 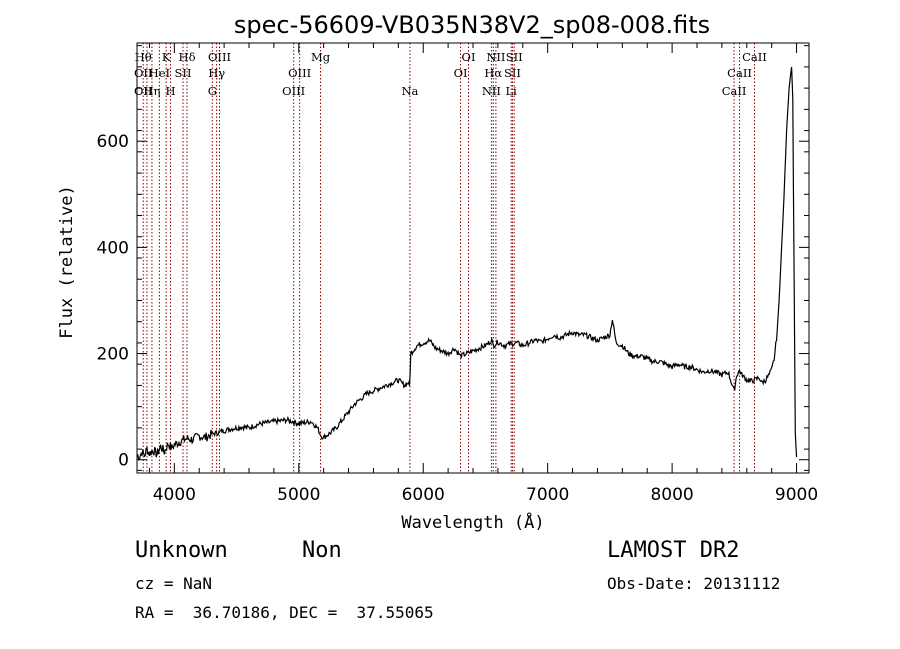 What do you see at coordinates (796, 495) in the screenshot?
I see `x-tick-label: 9000` at bounding box center [796, 495].